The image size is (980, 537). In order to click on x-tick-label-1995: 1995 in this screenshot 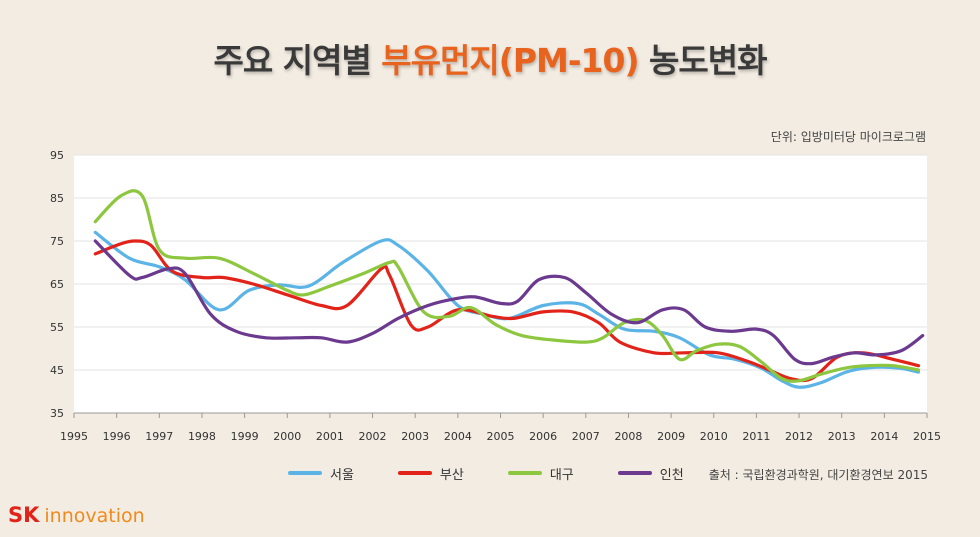, I will do `click(74, 436)`.